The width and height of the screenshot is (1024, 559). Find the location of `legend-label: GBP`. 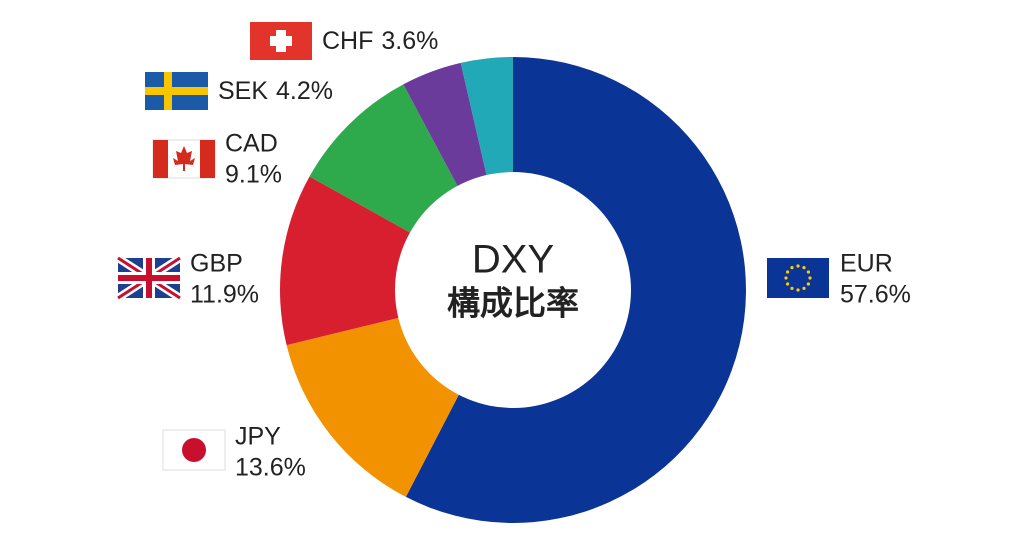

legend-label: GBP is located at coordinates (216, 264).